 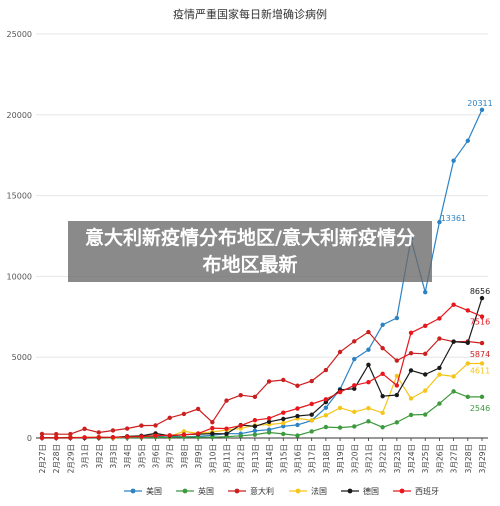 I want to click on legend-label: 西班牙, so click(x=427, y=491).